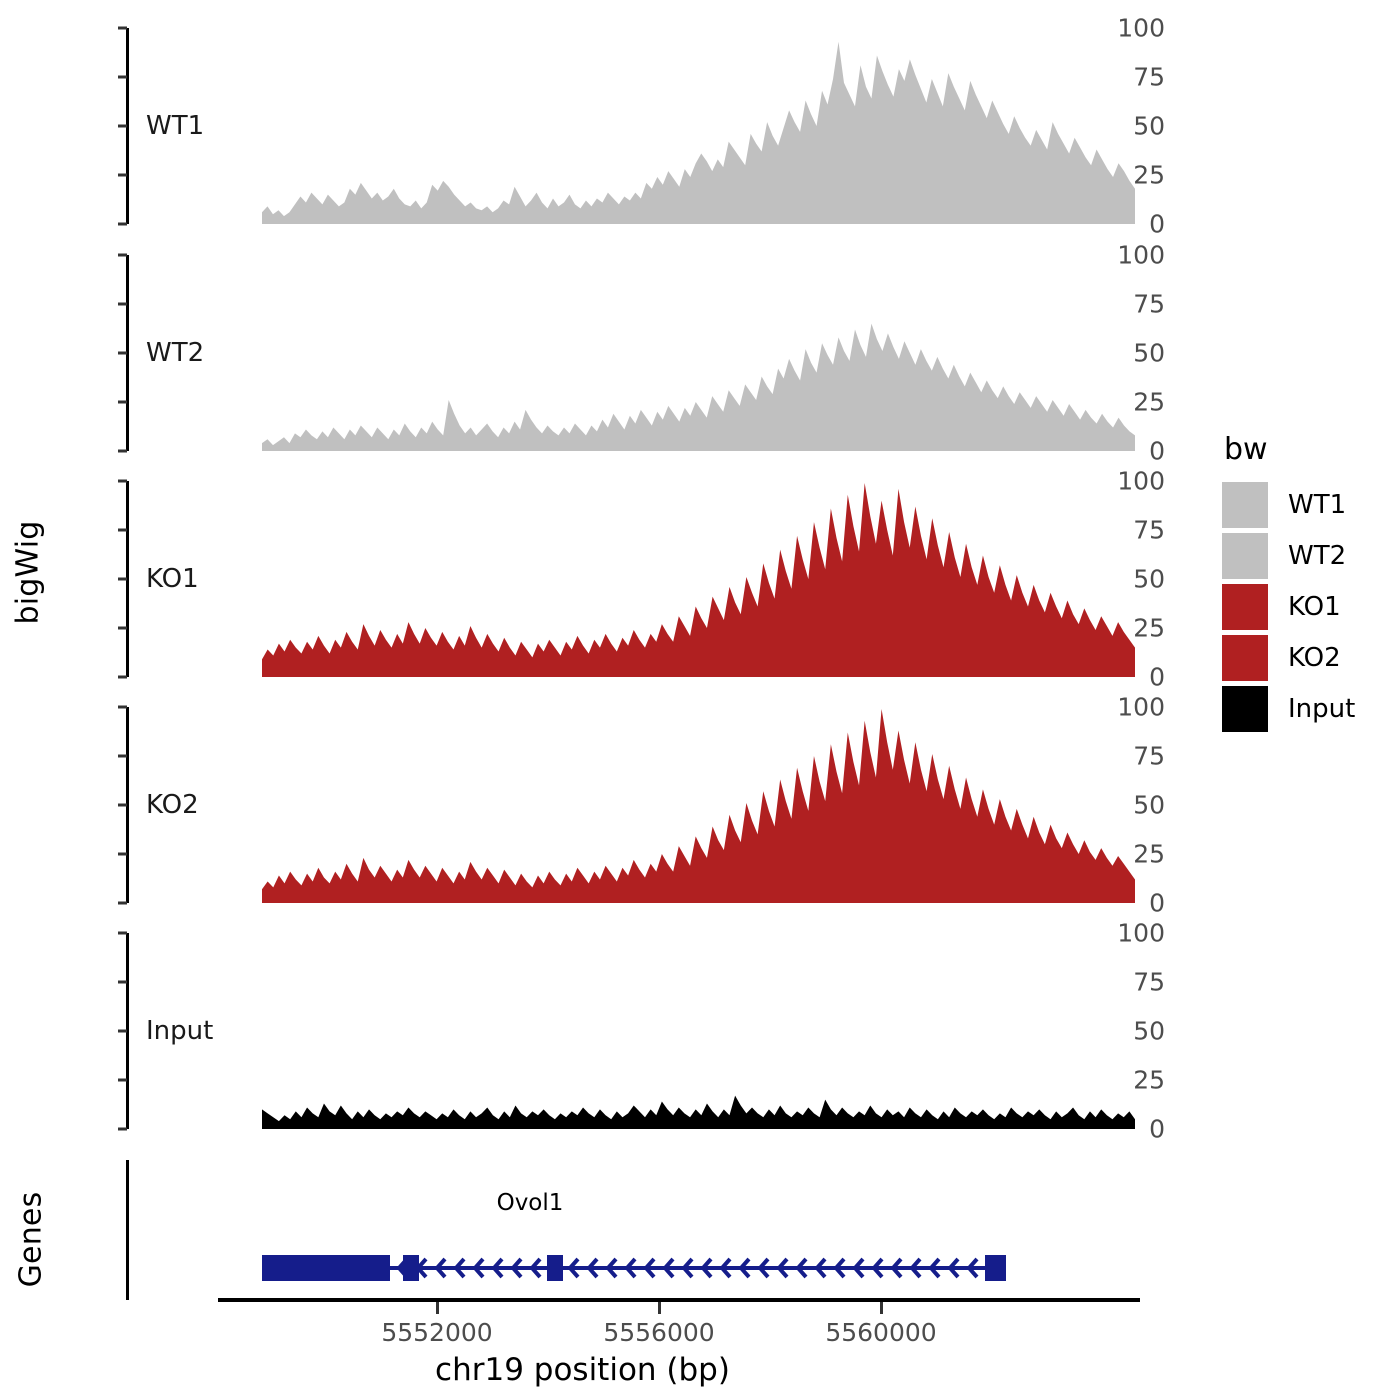 The image size is (1400, 1400). What do you see at coordinates (1322, 708) in the screenshot?
I see `legend-label-input: Input` at bounding box center [1322, 708].